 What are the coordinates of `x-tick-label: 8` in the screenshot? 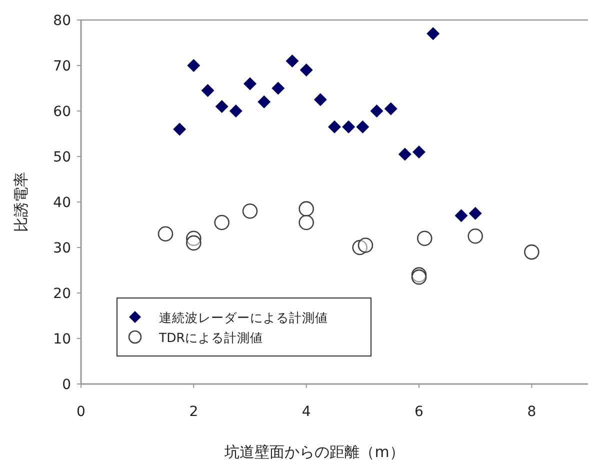 It's located at (531, 412).